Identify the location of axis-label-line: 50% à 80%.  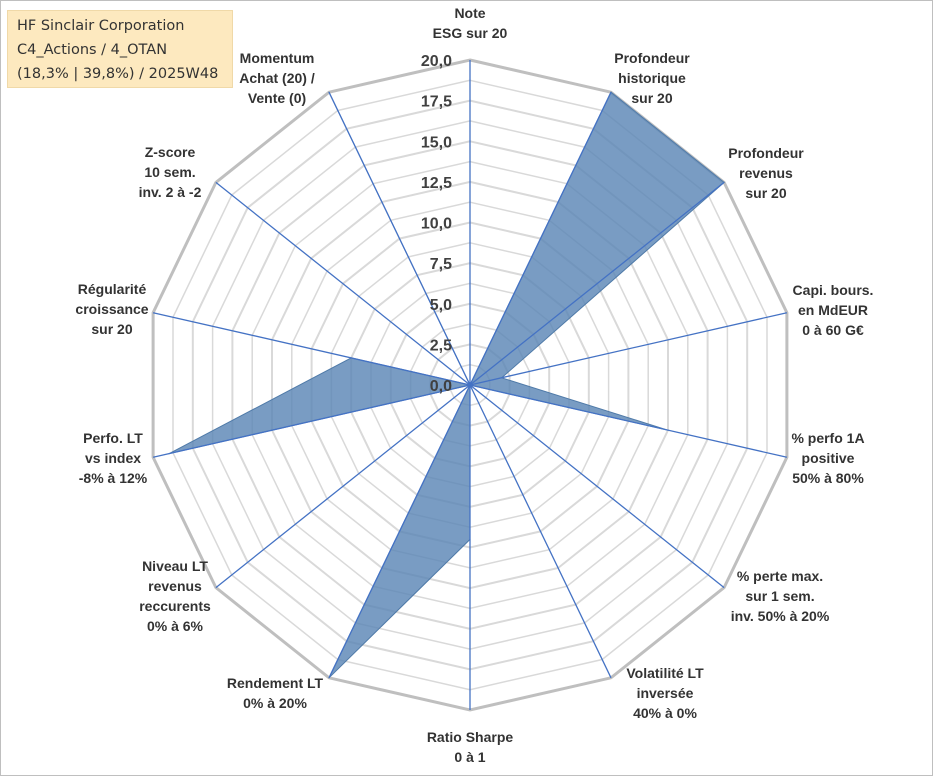
(828, 478).